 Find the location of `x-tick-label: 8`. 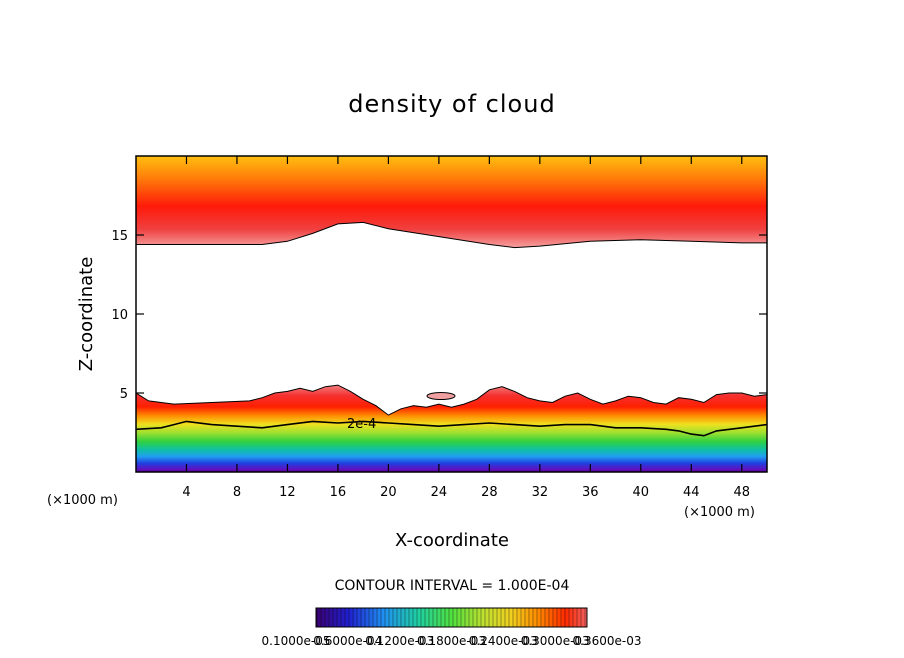

x-tick-label: 8 is located at coordinates (237, 492).